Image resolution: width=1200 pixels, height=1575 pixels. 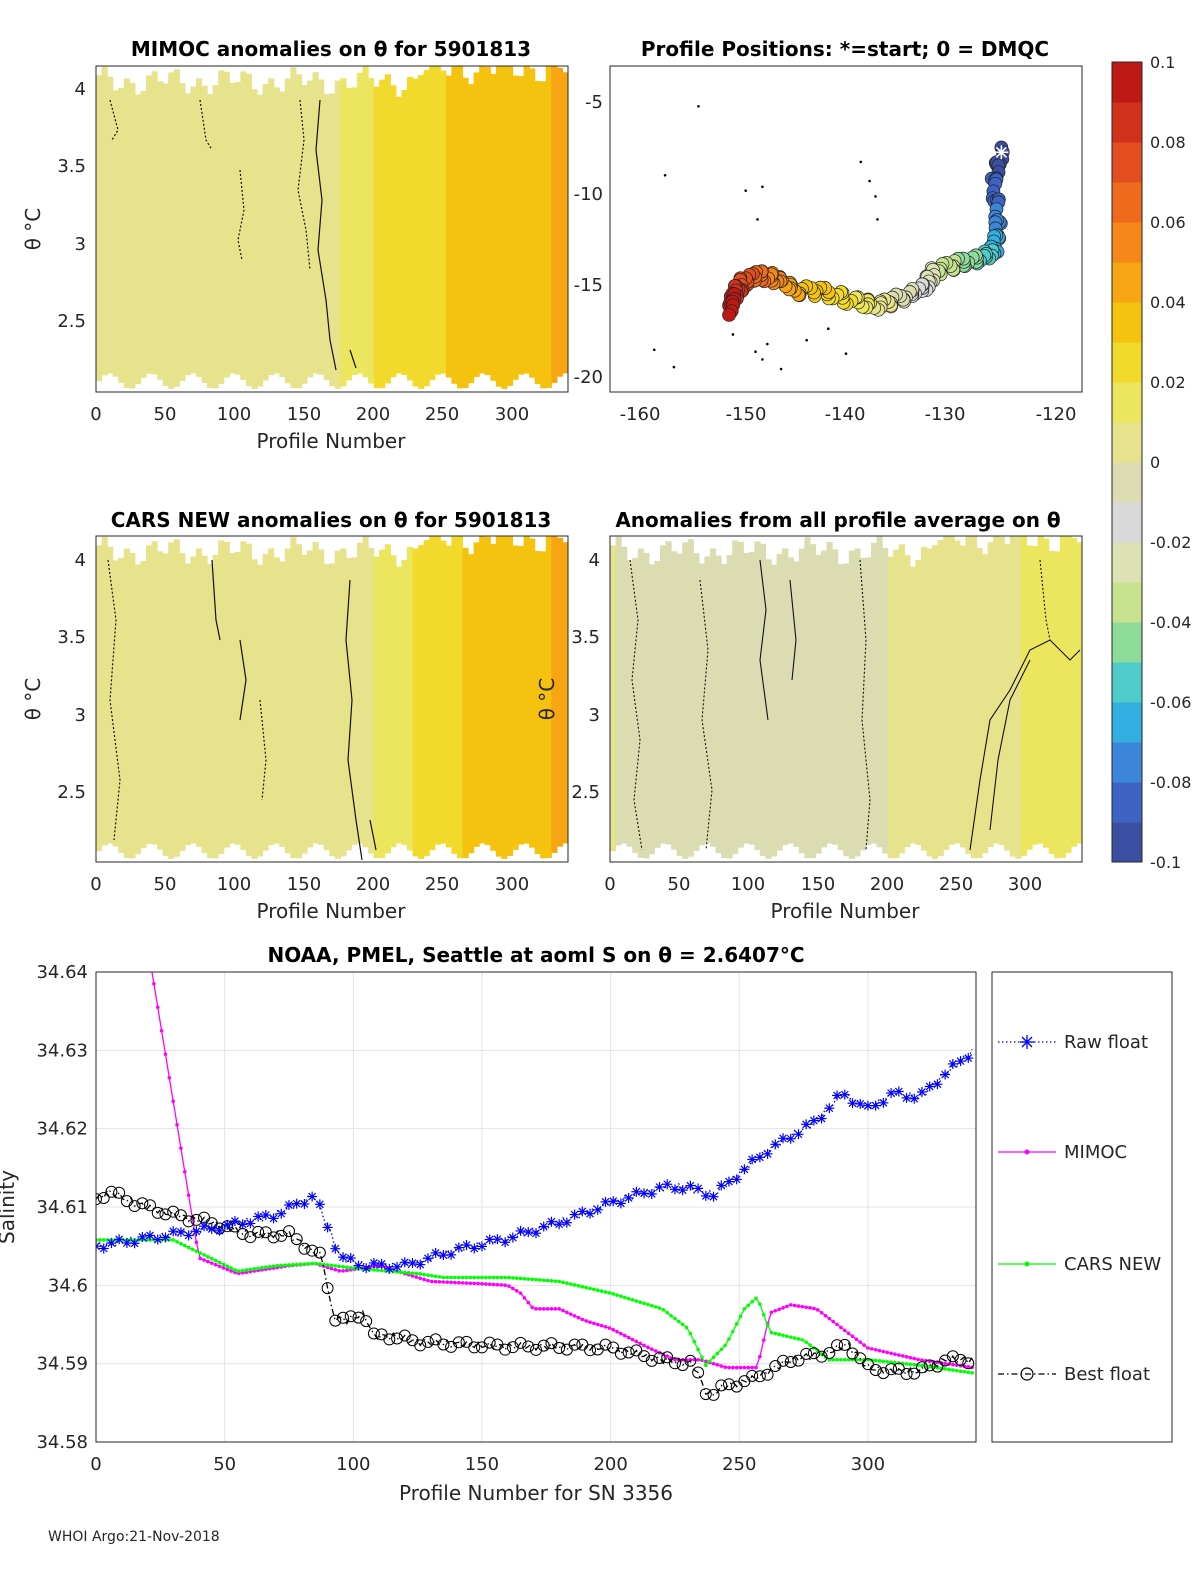 I want to click on mimoc-xtick: 50, so click(x=165, y=414).